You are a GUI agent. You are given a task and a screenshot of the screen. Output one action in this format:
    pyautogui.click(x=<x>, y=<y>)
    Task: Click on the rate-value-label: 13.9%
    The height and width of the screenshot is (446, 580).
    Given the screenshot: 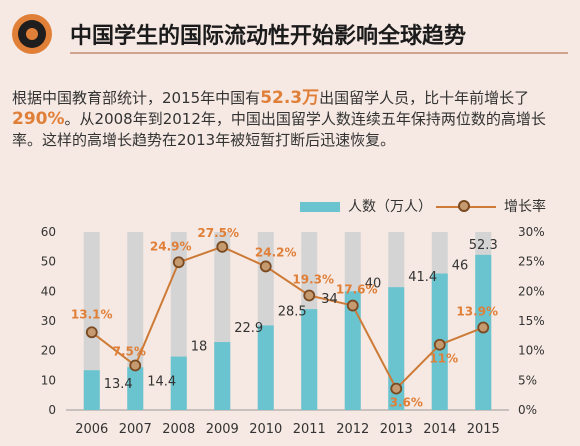 What is the action you would take?
    pyautogui.click(x=477, y=312)
    